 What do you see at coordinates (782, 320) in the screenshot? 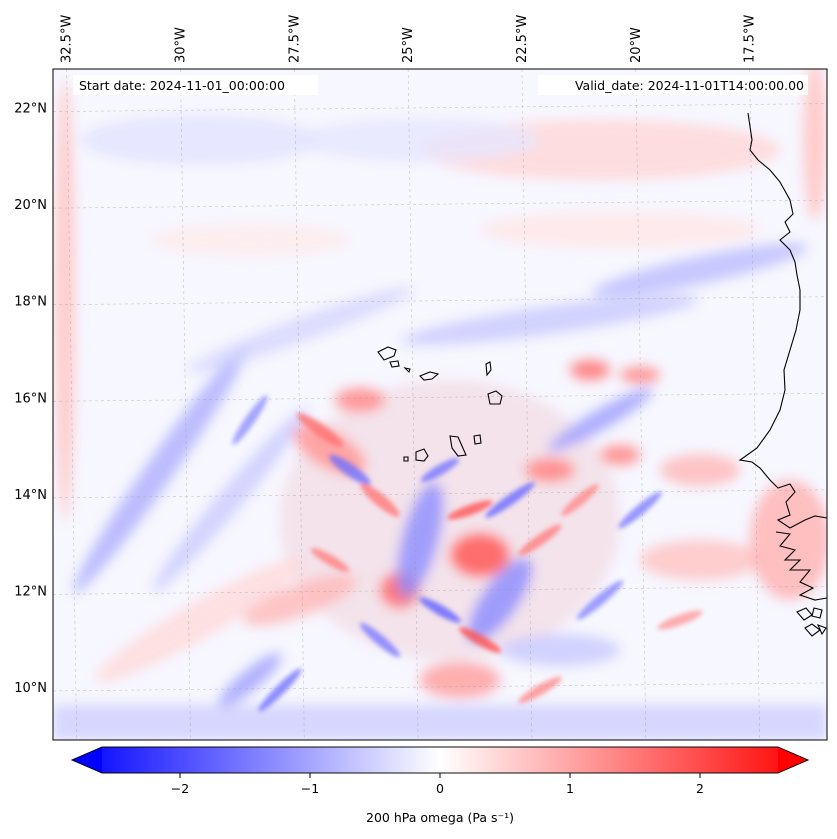
I see `west-africa-coastline` at bounding box center [782, 320].